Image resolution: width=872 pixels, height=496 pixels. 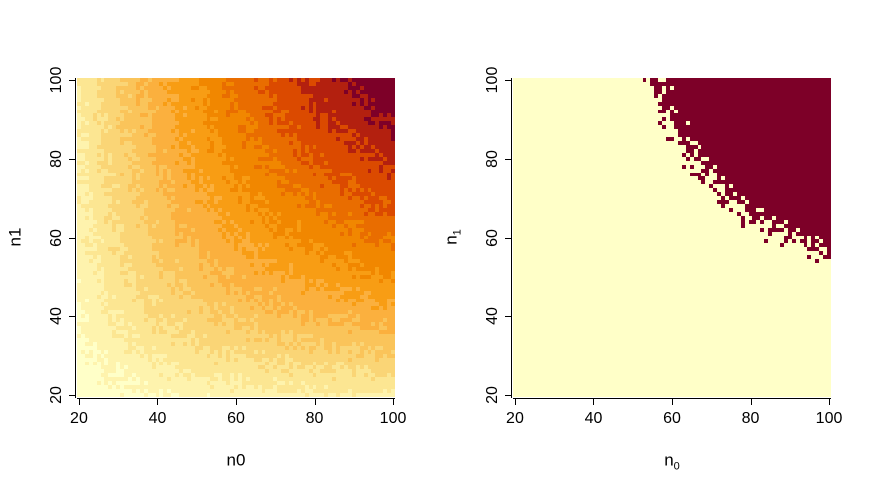 I want to click on left-x-tick-label: 100, so click(x=393, y=418).